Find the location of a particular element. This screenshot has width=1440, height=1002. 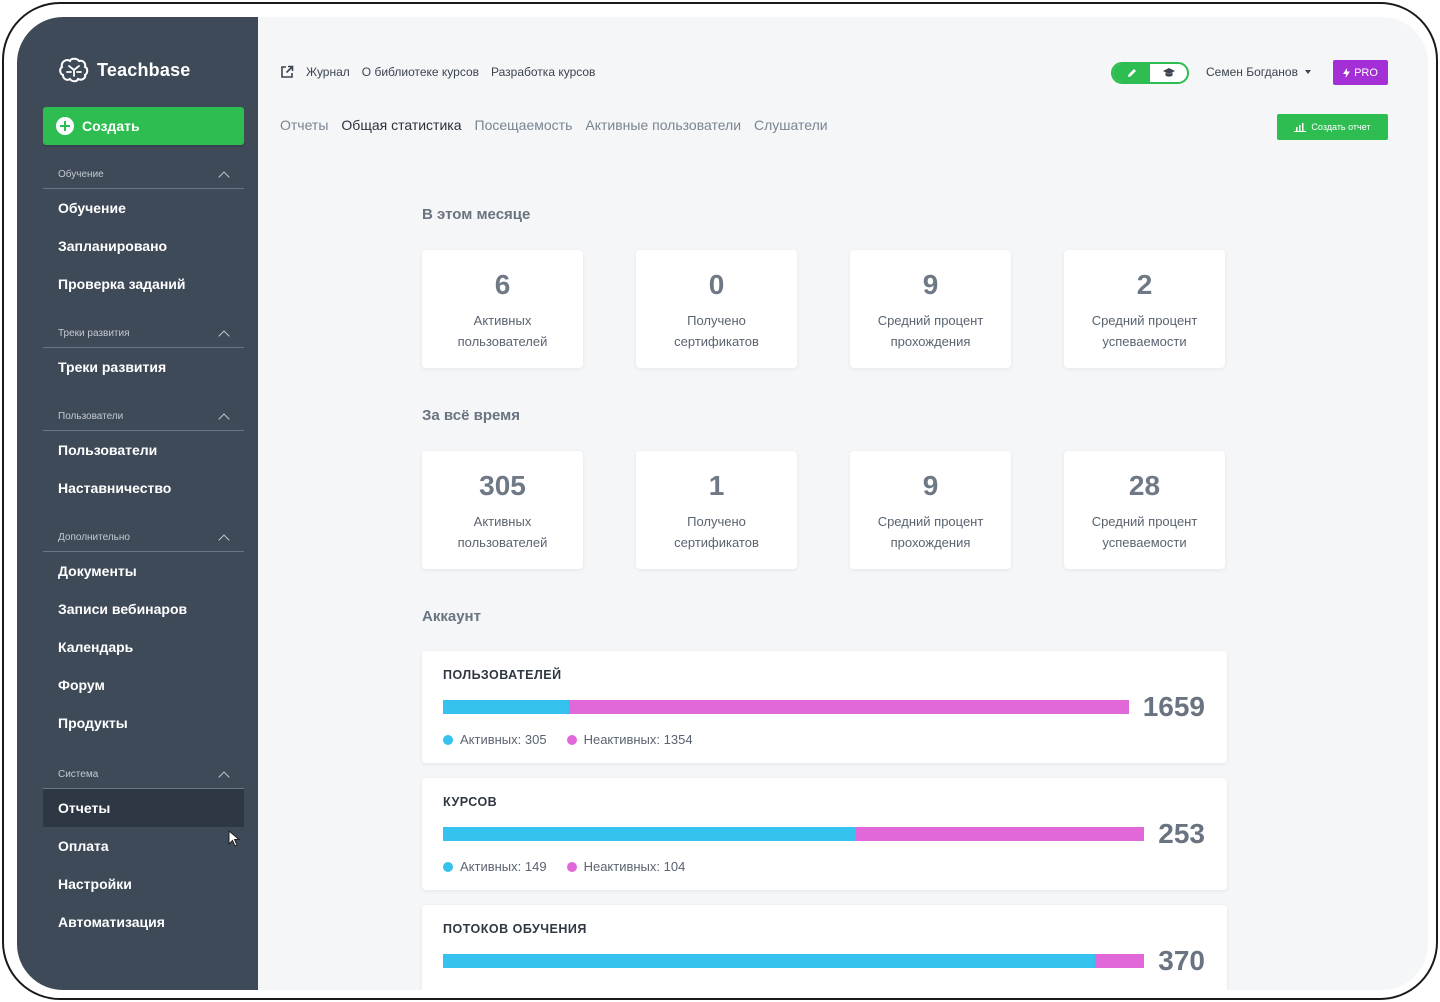

section-header: Система is located at coordinates (143, 775).